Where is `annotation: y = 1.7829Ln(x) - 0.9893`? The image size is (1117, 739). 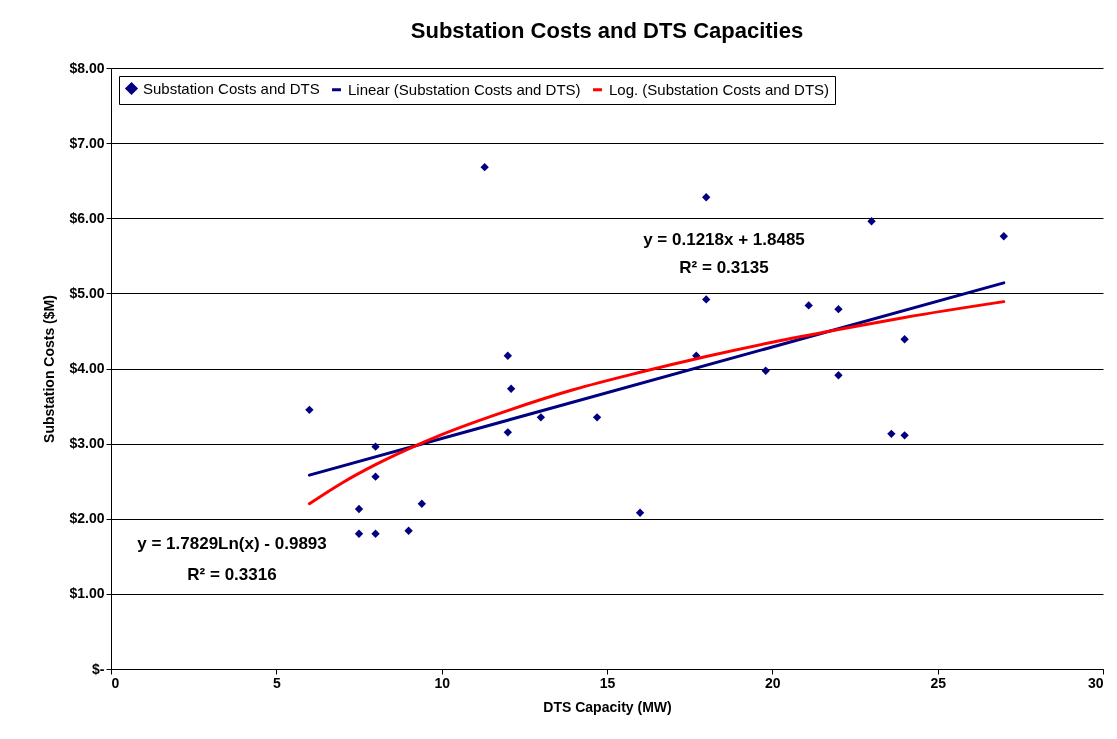
annotation: y = 1.7829Ln(x) - 0.9893 is located at coordinates (232, 543).